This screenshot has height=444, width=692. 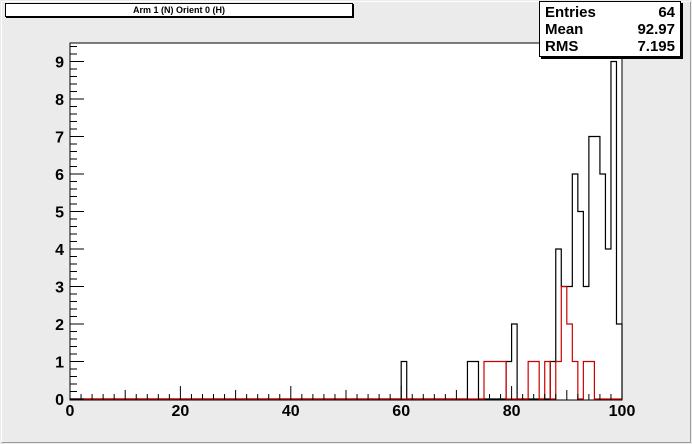 What do you see at coordinates (59, 138) in the screenshot?
I see `y-tick-label: 7` at bounding box center [59, 138].